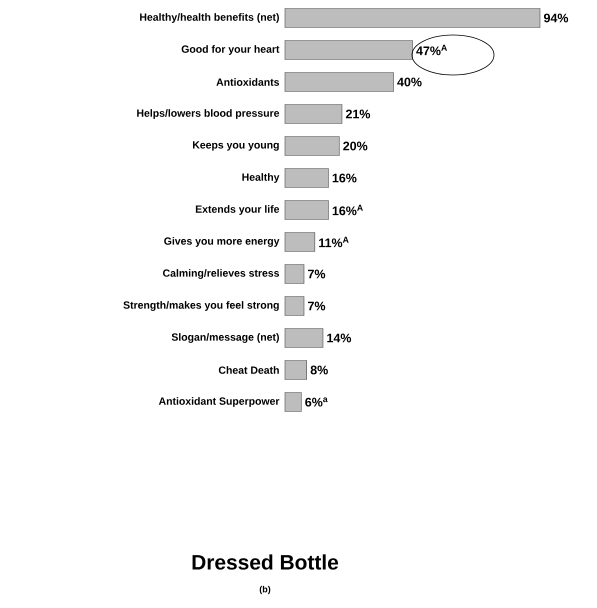  What do you see at coordinates (344, 178) in the screenshot?
I see `data-label: 16%` at bounding box center [344, 178].